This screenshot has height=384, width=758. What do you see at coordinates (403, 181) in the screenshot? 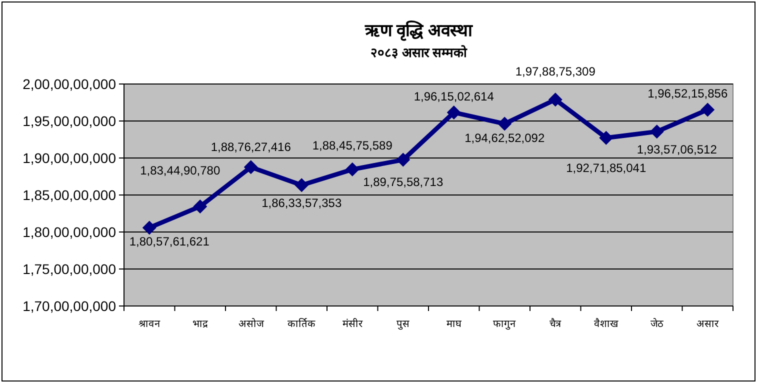
I see `data-label: 1,89,75,58,713` at bounding box center [403, 181].